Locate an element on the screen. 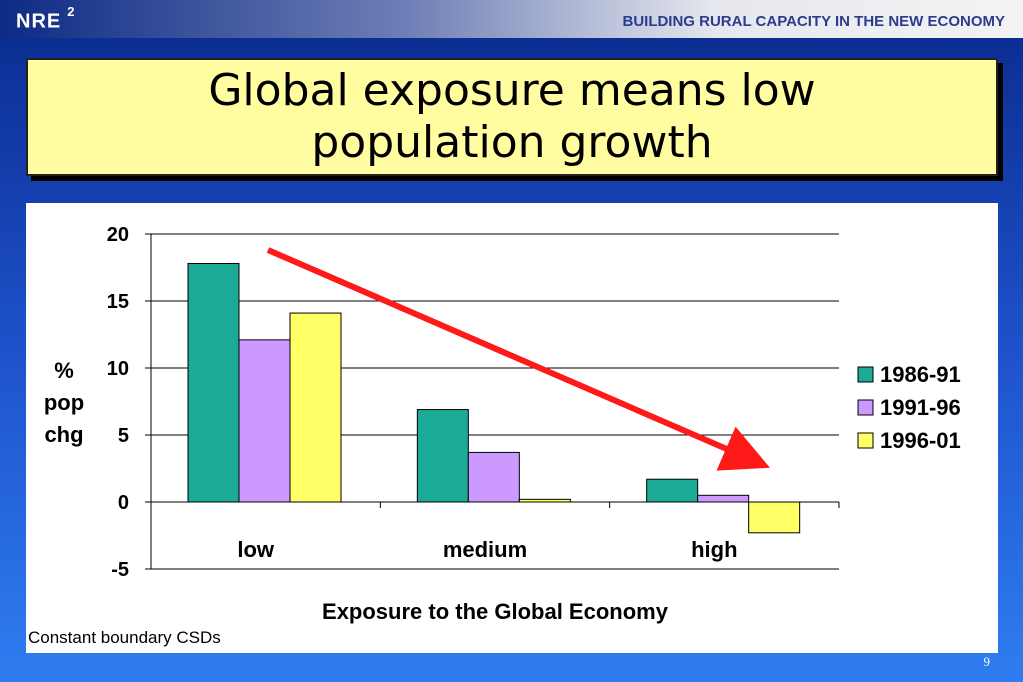 The width and height of the screenshot is (1023, 682). x-tick-label: low is located at coordinates (256, 549).